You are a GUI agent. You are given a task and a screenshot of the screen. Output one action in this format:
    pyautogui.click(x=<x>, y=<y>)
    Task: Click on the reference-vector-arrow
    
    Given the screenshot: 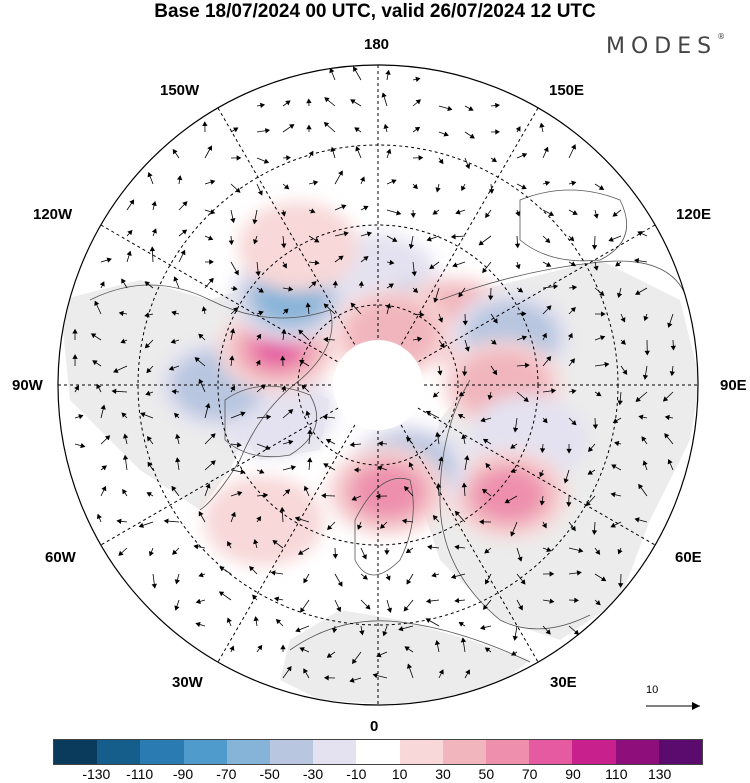 What is the action you would take?
    pyautogui.click(x=673, y=706)
    